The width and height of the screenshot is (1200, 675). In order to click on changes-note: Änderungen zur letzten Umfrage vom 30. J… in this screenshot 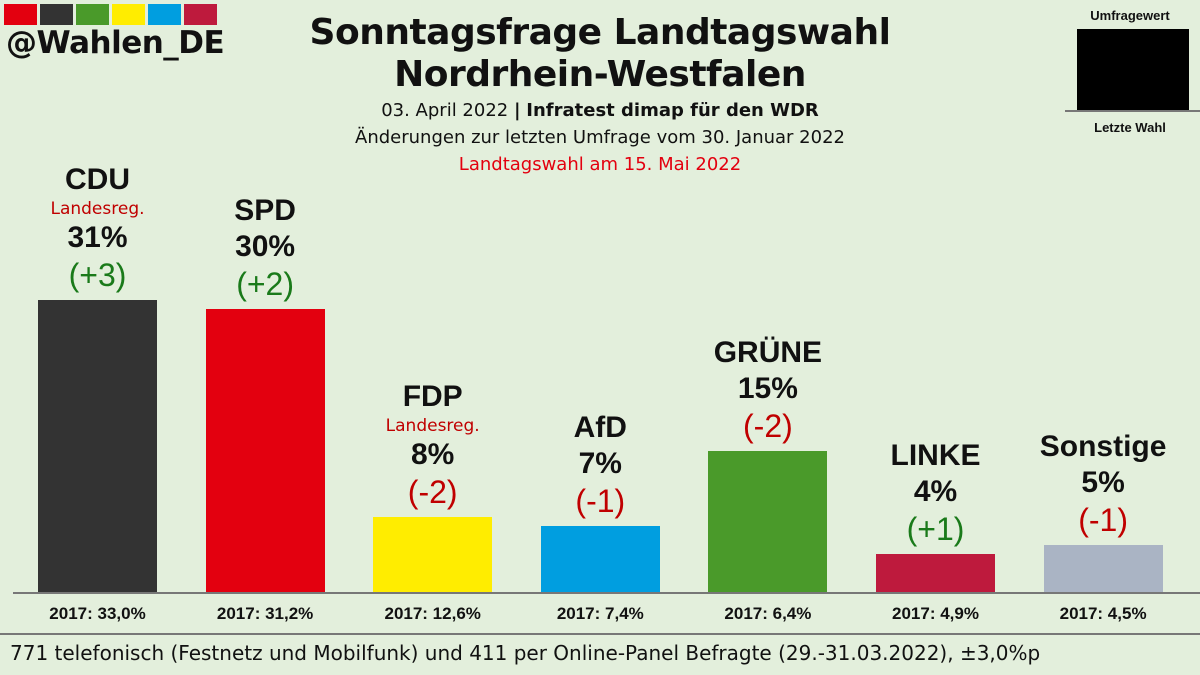, I will do `click(600, 137)`.